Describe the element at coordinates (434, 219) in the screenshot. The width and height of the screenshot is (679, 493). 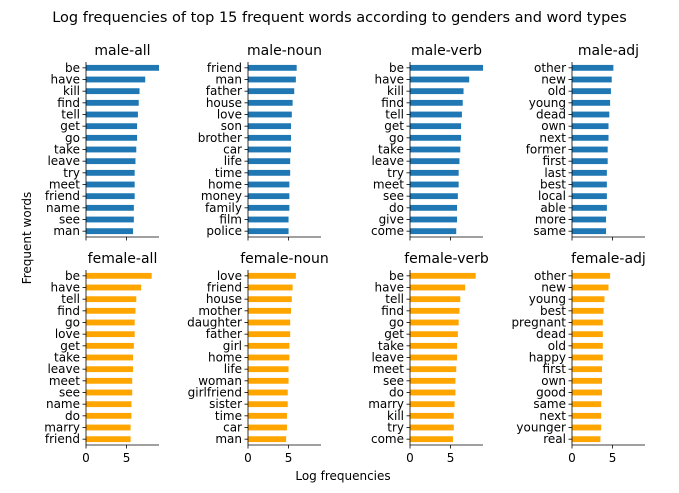
I see `bar-give` at that location.